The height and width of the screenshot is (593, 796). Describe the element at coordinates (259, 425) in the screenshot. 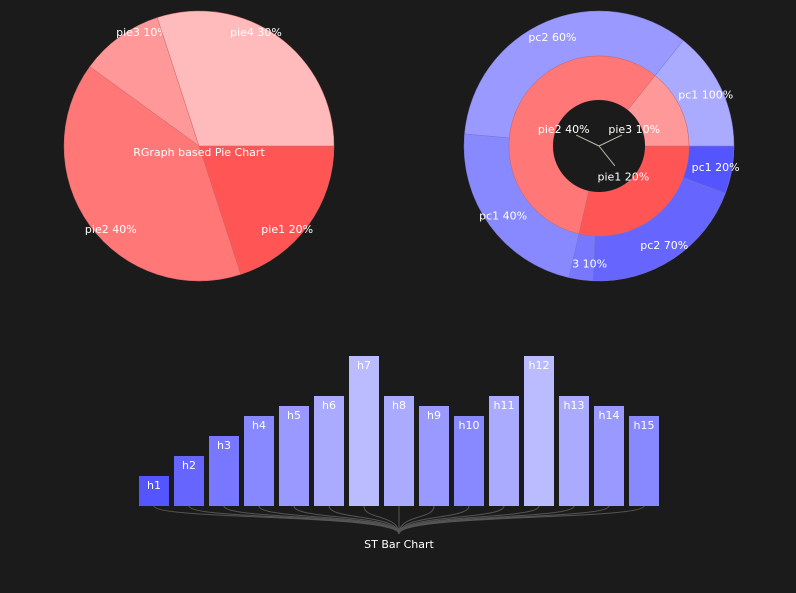

I see `bar-label: h4` at that location.